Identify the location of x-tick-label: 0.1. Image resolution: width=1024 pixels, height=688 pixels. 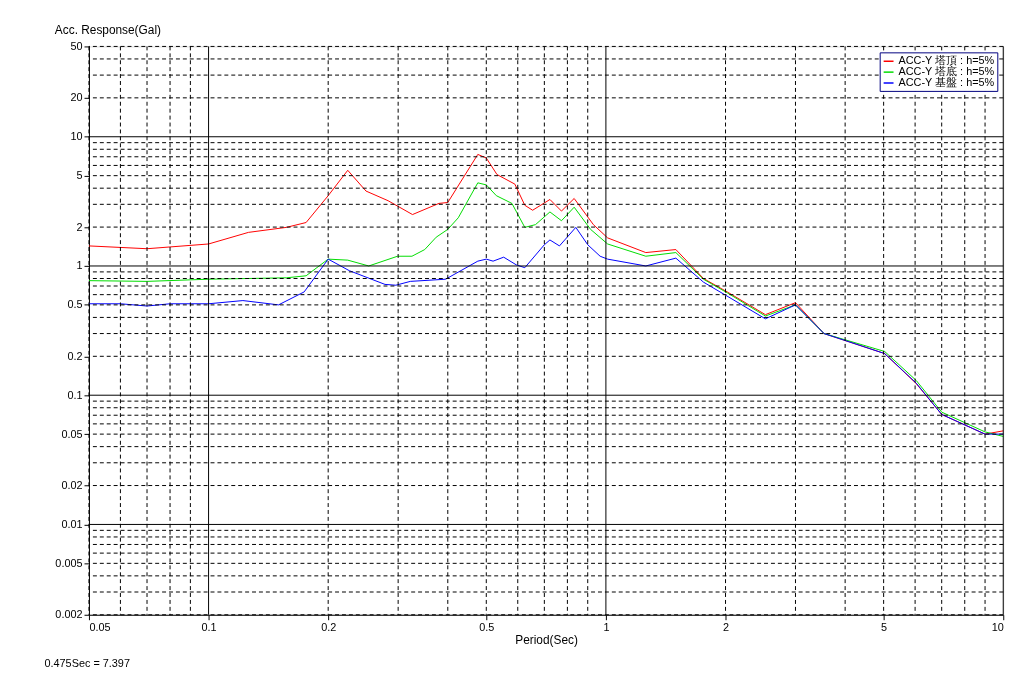
(209, 627).